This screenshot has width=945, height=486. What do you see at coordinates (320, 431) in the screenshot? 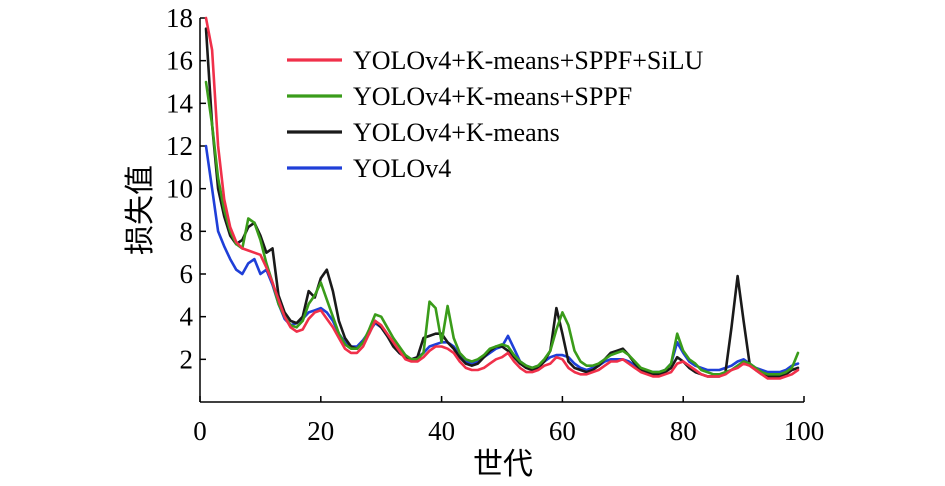
I see `x-tick-label: 20` at bounding box center [320, 431].